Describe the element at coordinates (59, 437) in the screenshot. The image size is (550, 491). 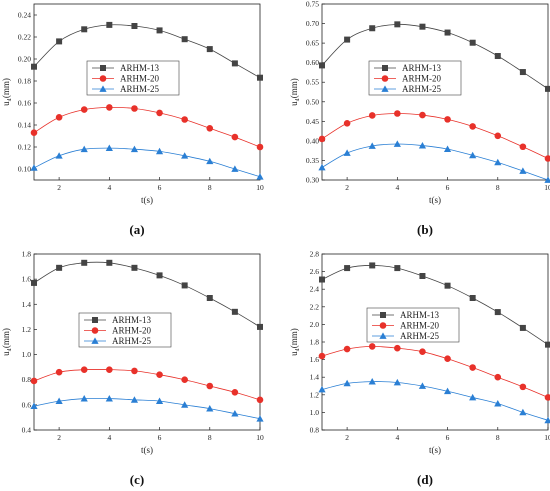
I see `x-tick-label: 2` at that location.